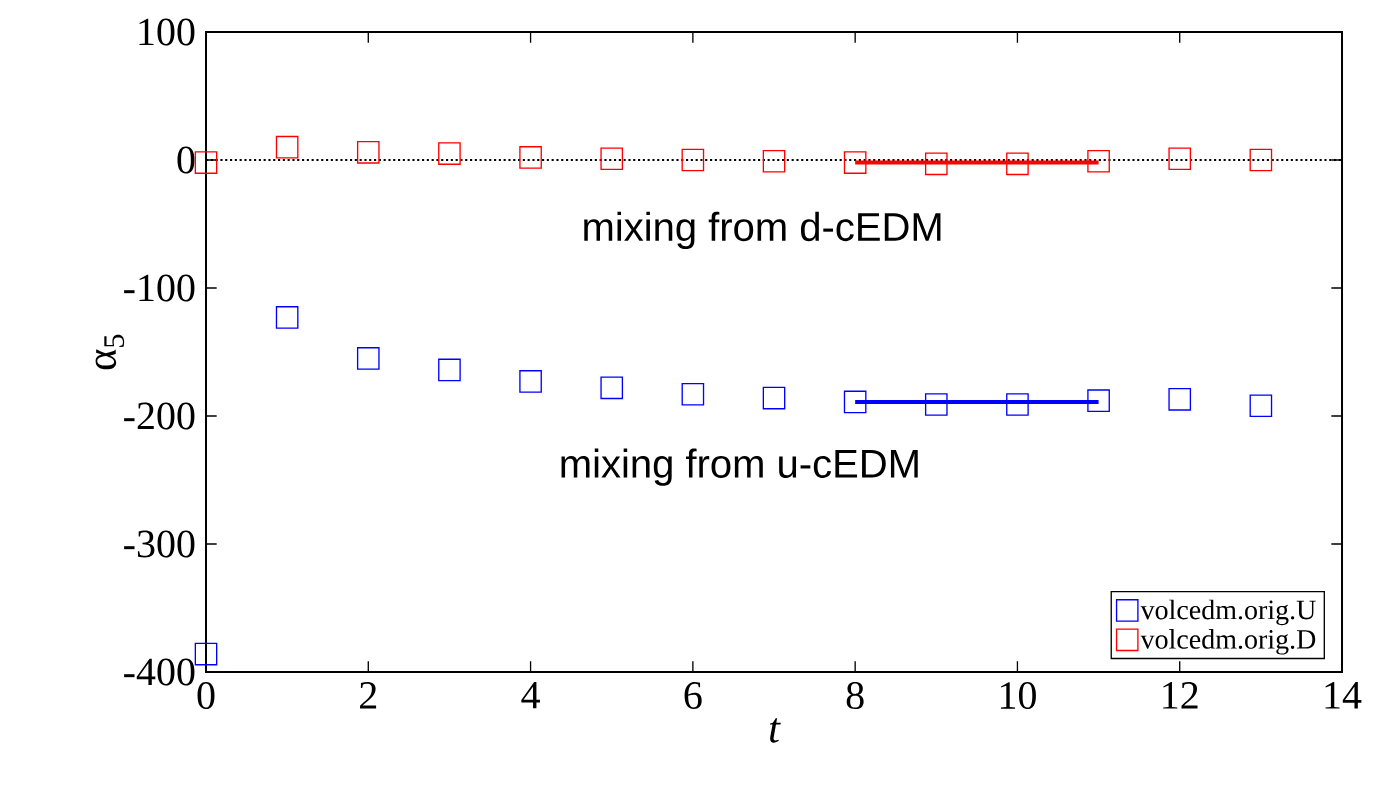 This screenshot has height=790, width=1373. What do you see at coordinates (1180, 695) in the screenshot?
I see `x-tick-label: 12` at bounding box center [1180, 695].